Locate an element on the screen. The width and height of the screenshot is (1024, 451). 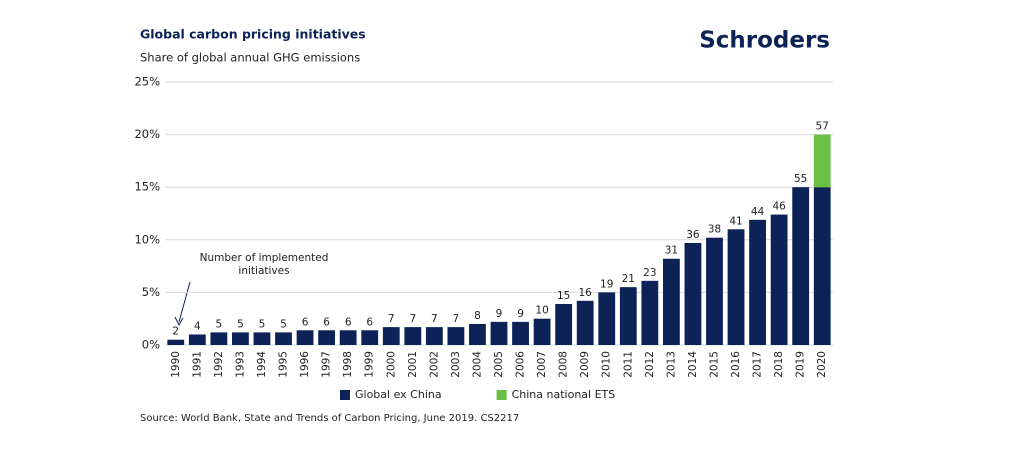
annotation: Number of implemented is located at coordinates (264, 258).